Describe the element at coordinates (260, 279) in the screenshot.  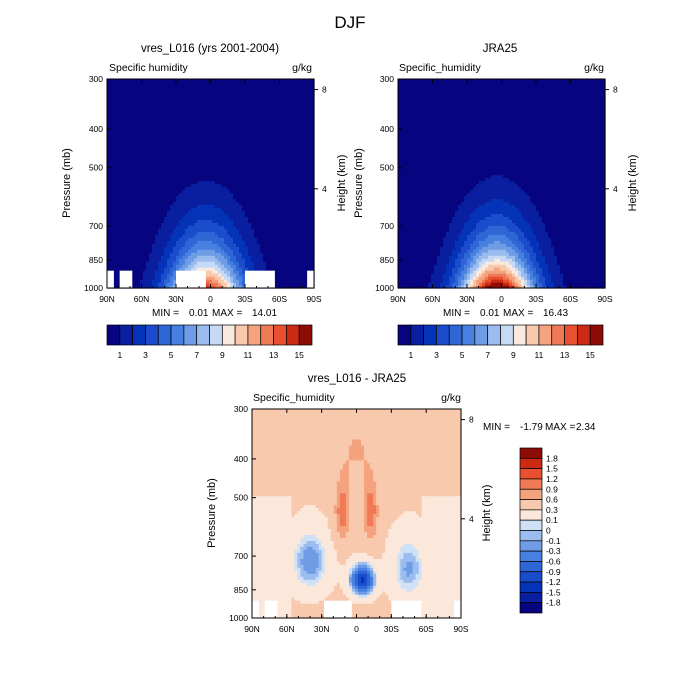
I see `no-data-mask` at that location.